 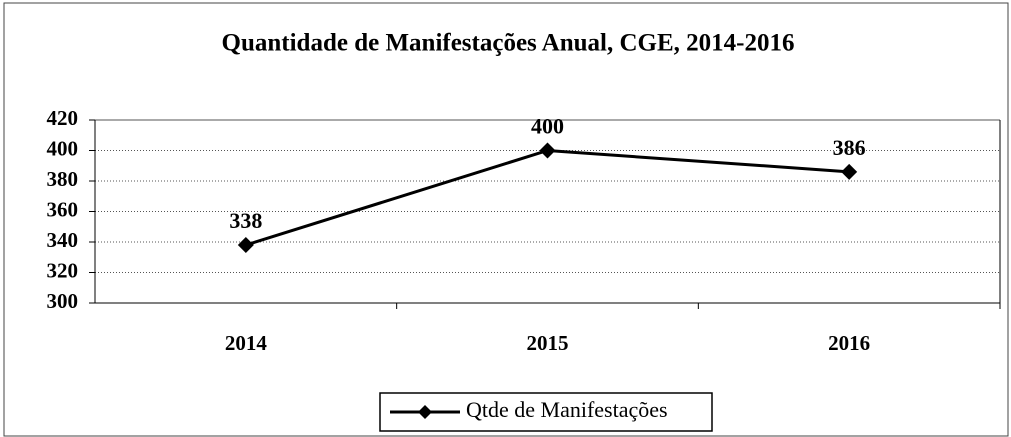 I want to click on y-tick-label: 400, so click(x=63, y=148).